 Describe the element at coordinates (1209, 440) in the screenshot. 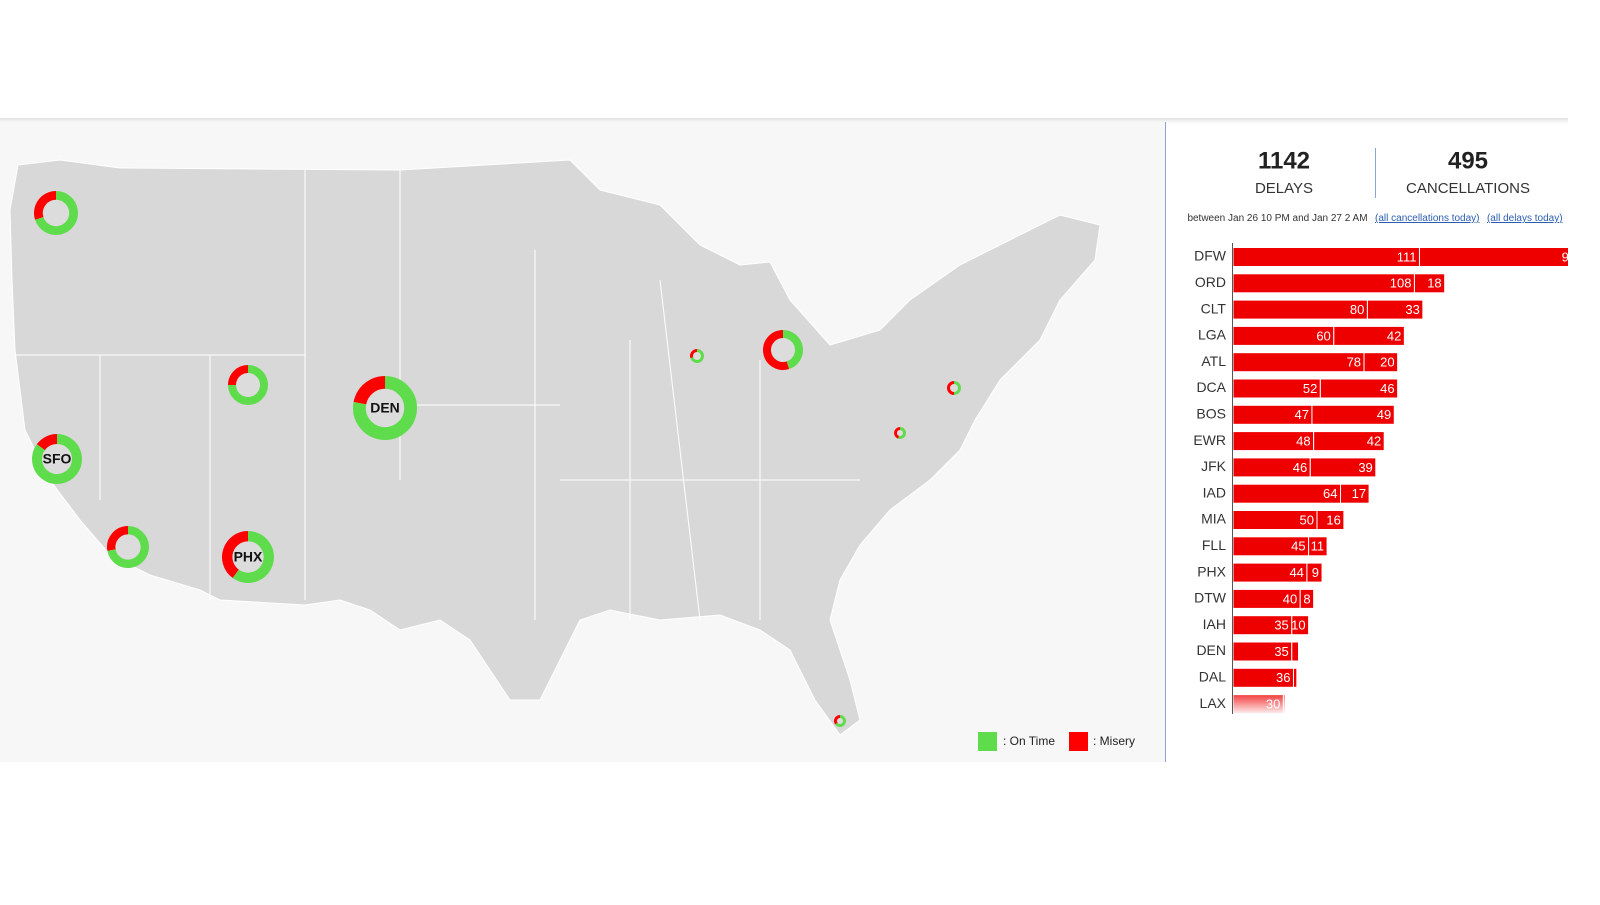

I see `category-label: EWR` at that location.